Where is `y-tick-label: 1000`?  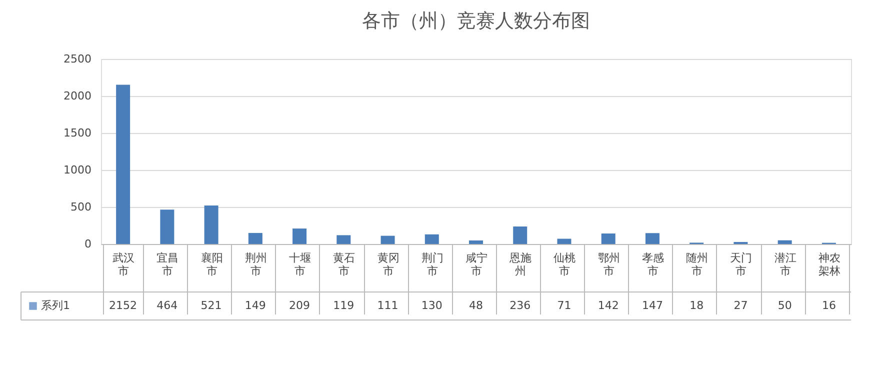
y-tick-label: 1000 is located at coordinates (78, 170).